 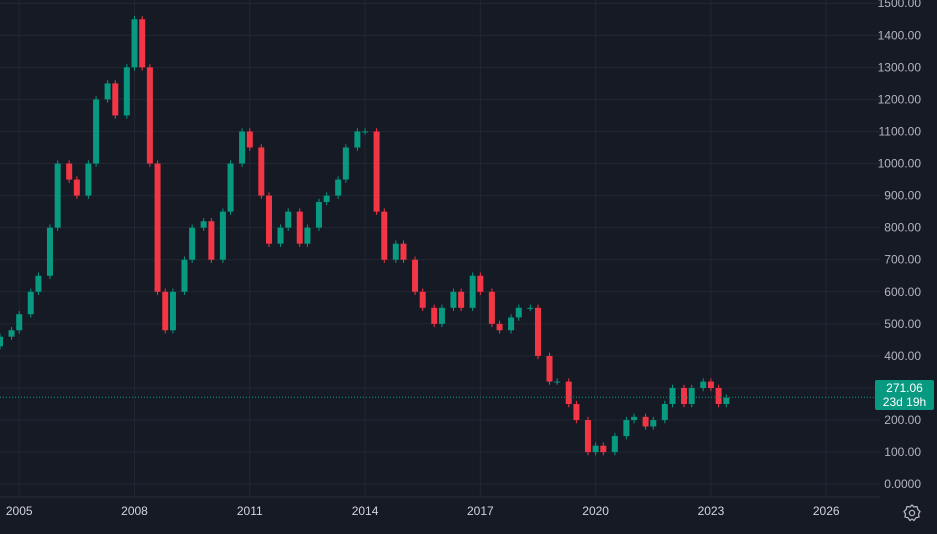 I want to click on x-tick-label: 2011, so click(x=250, y=511).